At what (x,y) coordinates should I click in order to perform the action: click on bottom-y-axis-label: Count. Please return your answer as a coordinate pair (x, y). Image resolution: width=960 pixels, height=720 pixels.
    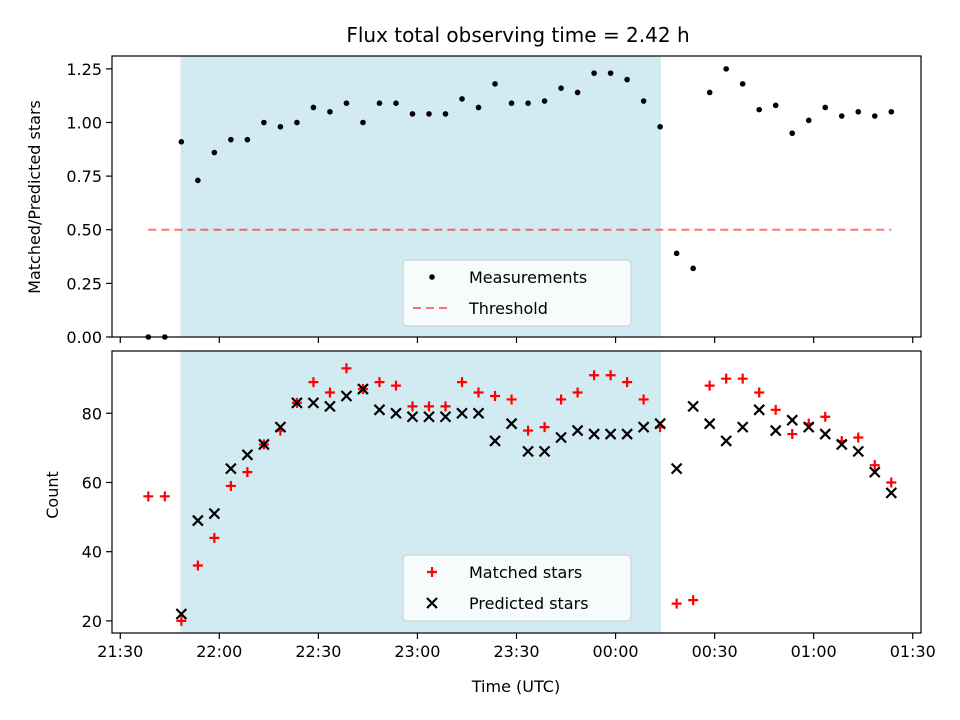
    Looking at the image, I should click on (52, 495).